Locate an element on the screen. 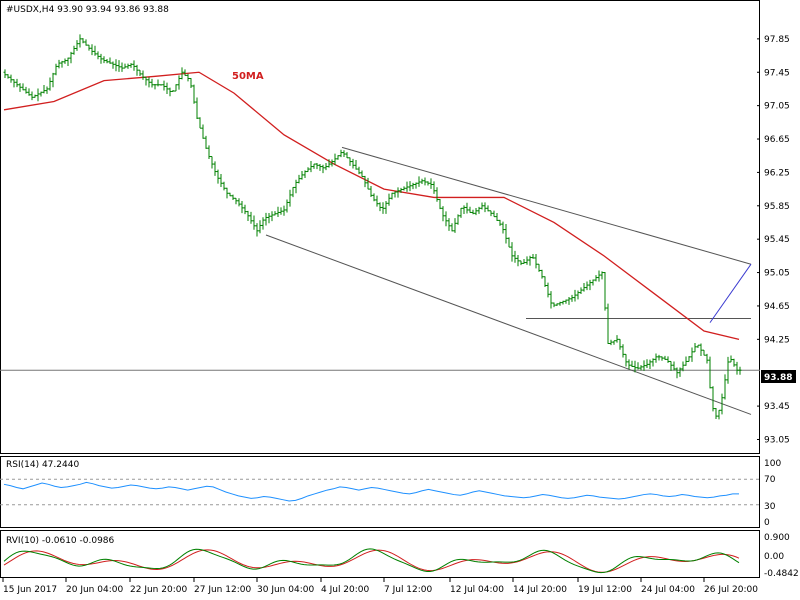 The image size is (800, 600). rsi-level-0: 0 is located at coordinates (767, 523).